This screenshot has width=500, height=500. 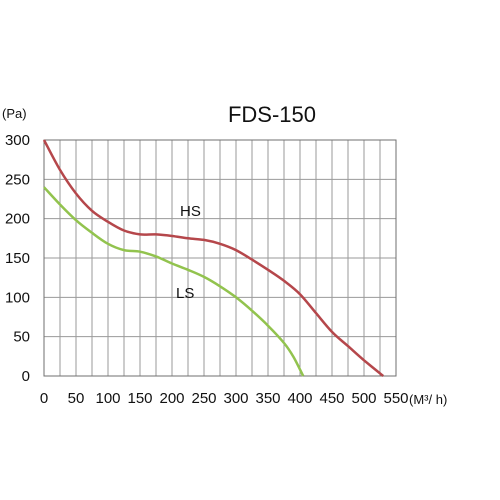 What do you see at coordinates (267, 398) in the screenshot?
I see `x-tick-label: 350` at bounding box center [267, 398].